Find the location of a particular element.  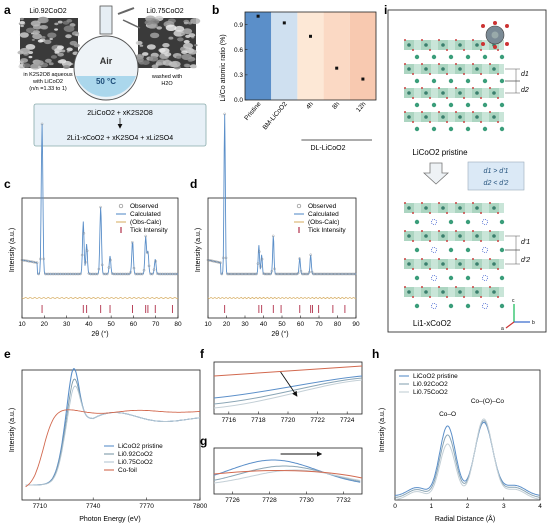

g-axes-frame is located at coordinates (288, 471).